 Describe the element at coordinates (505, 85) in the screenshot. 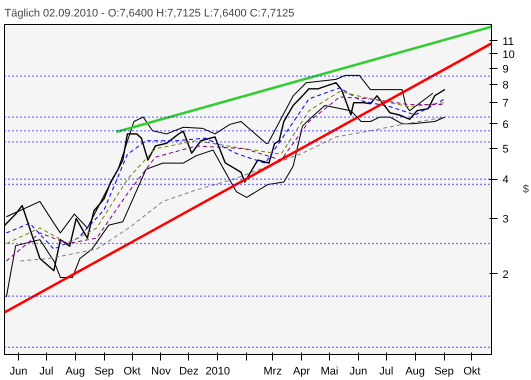

I see `y-tick-label: 8` at that location.